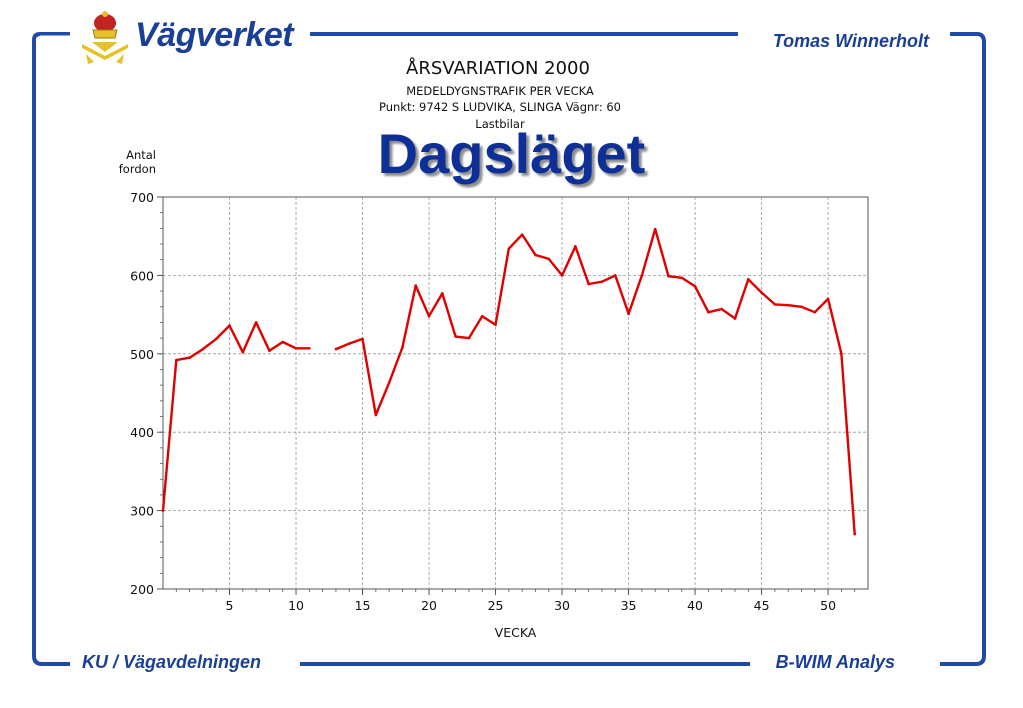  What do you see at coordinates (500, 124) in the screenshot?
I see `chart-subtitle-3: Lastbilar` at bounding box center [500, 124].